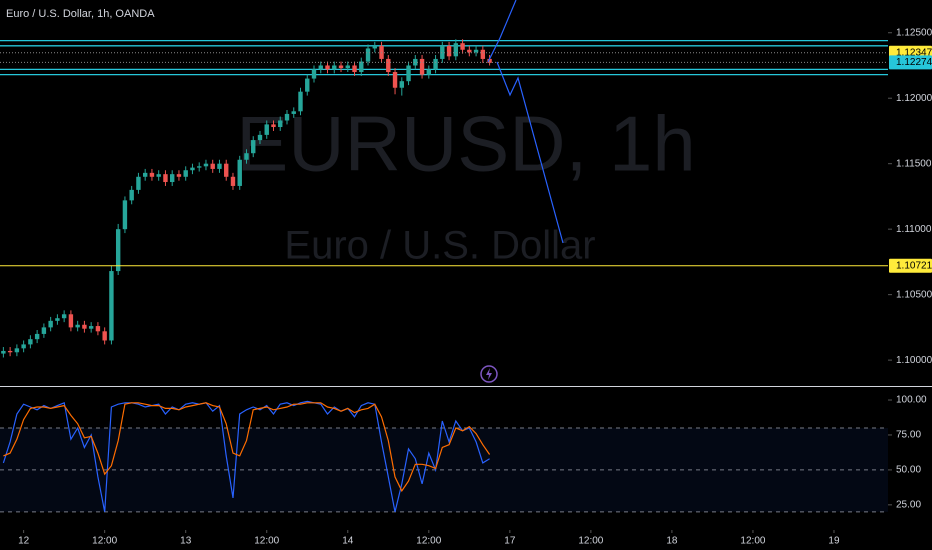 This screenshot has width=932, height=550. I want to click on event-icon, so click(489, 374).